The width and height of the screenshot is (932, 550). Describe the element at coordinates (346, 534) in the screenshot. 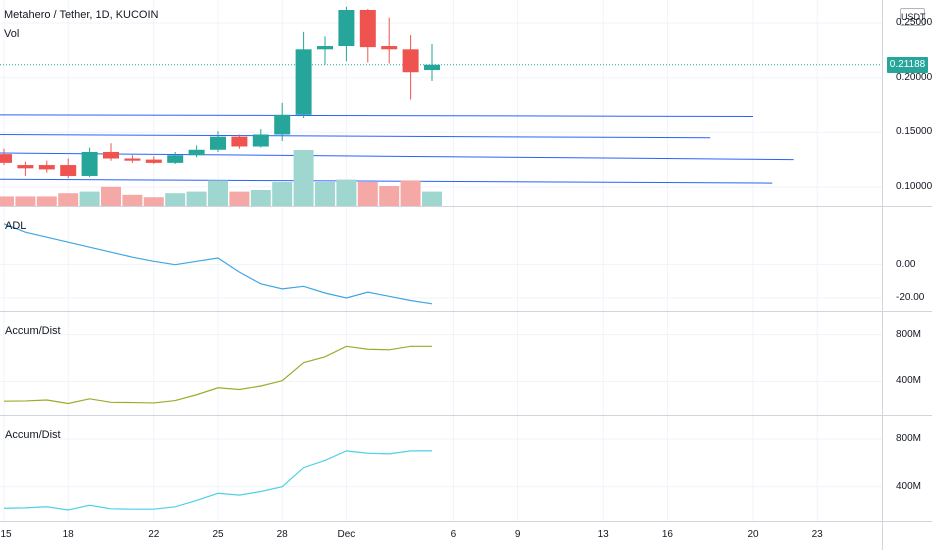

I see `x-tick-label: Dec` at that location.